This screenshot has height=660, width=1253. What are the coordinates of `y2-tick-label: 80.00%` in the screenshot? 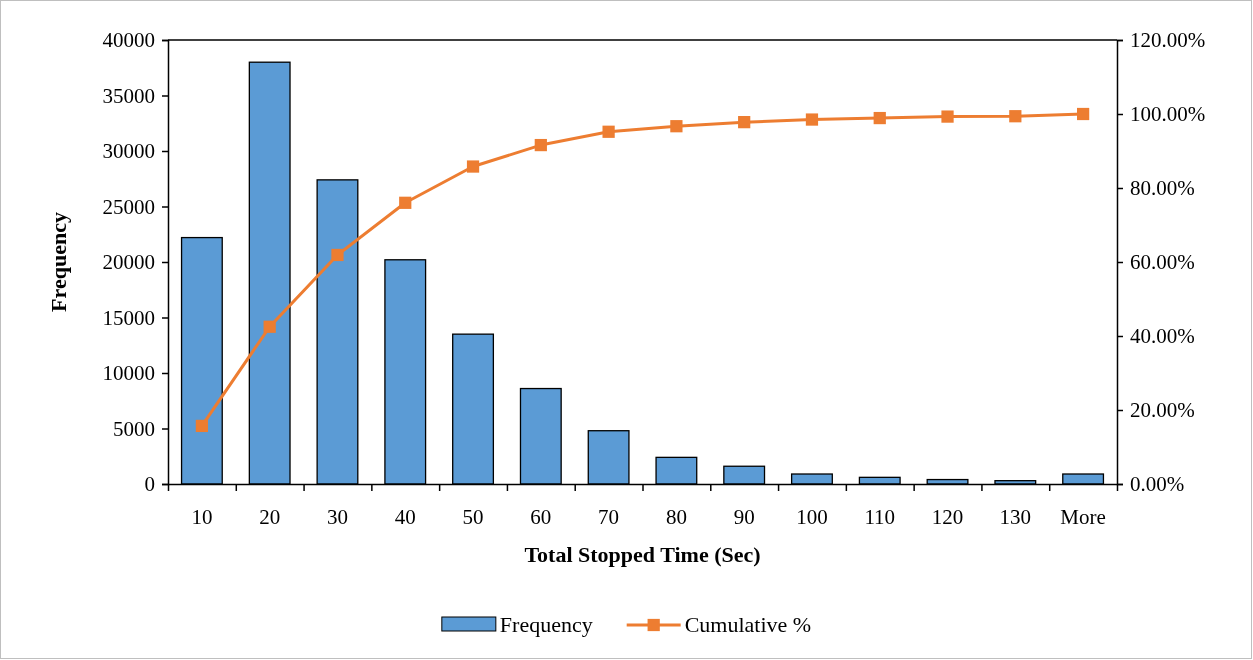 It's located at (1162, 188).